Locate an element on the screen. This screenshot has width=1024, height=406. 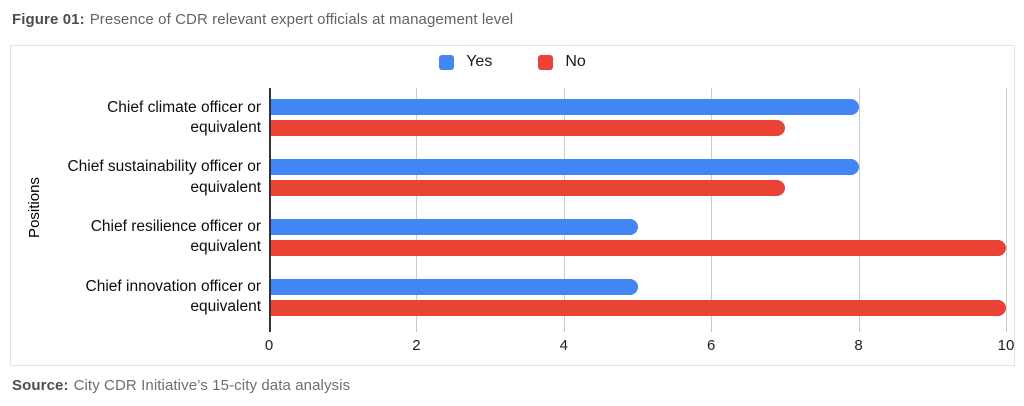
y-axis-title-text: Positions is located at coordinates (34, 207).